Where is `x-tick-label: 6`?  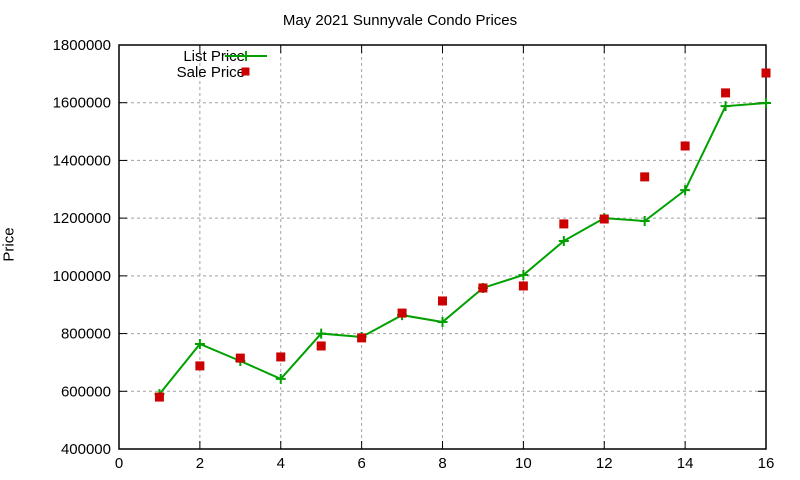
x-tick-label: 6 is located at coordinates (361, 463).